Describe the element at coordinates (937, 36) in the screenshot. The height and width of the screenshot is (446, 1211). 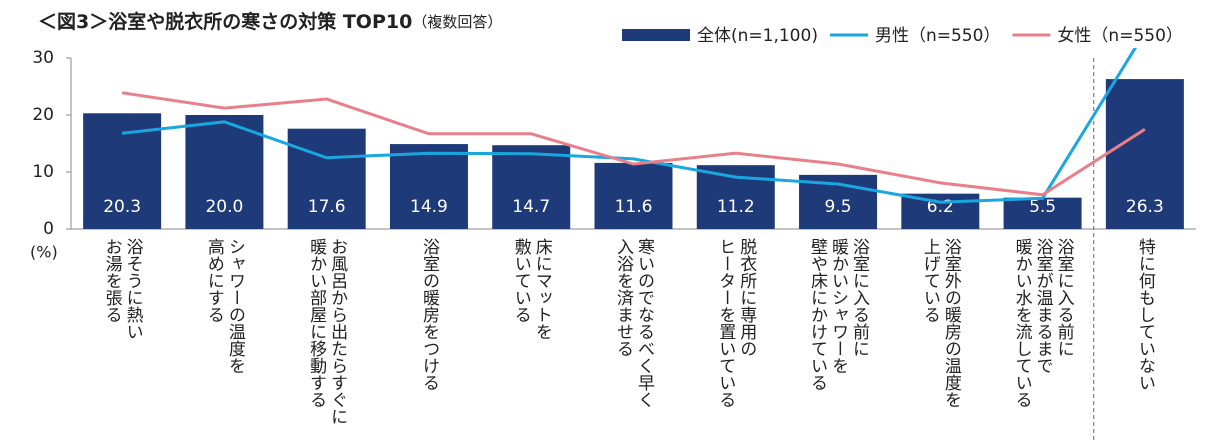
I see `legend-label: 男性（n=550）` at that location.